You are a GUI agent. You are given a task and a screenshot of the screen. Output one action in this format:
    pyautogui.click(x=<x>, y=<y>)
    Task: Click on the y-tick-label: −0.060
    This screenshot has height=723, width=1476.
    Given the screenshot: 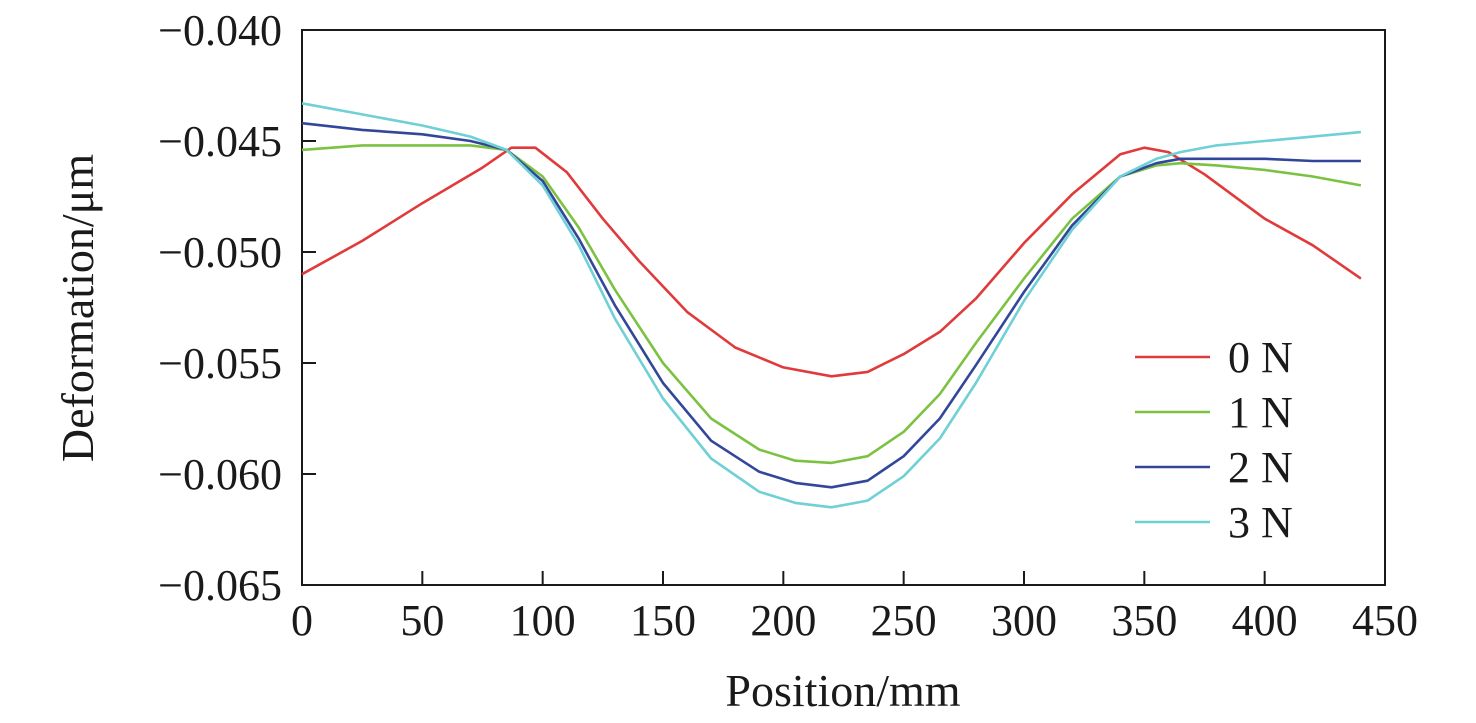 What is the action you would take?
    pyautogui.click(x=220, y=474)
    